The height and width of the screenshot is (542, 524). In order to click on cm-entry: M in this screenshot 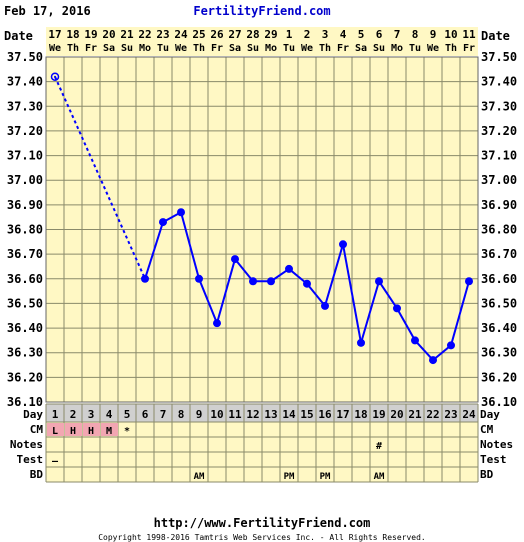, I will do `click(109, 431)`.